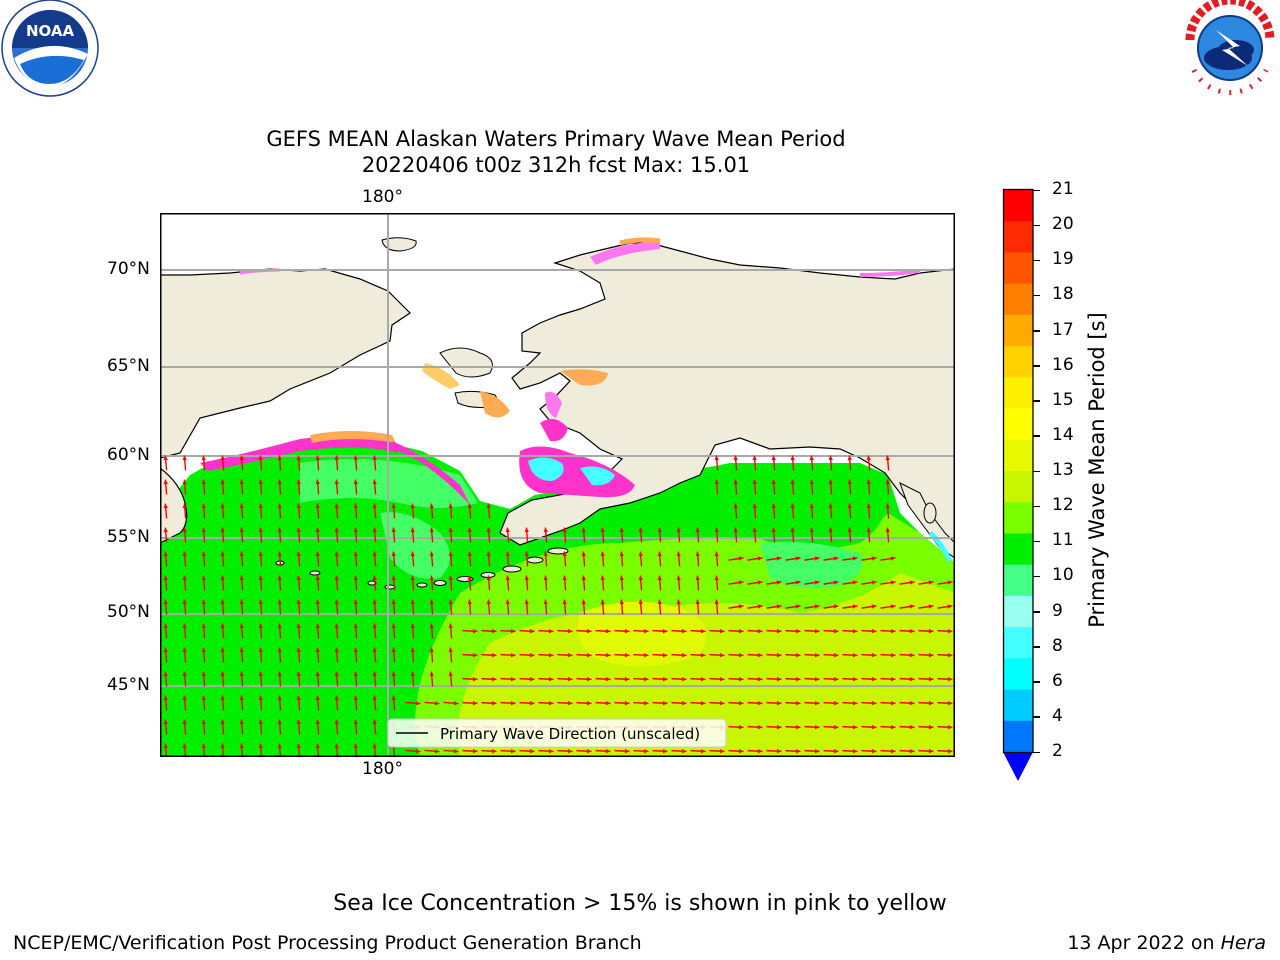  What do you see at coordinates (422, 568) in the screenshot?
I see `aleutian-islands` at bounding box center [422, 568].